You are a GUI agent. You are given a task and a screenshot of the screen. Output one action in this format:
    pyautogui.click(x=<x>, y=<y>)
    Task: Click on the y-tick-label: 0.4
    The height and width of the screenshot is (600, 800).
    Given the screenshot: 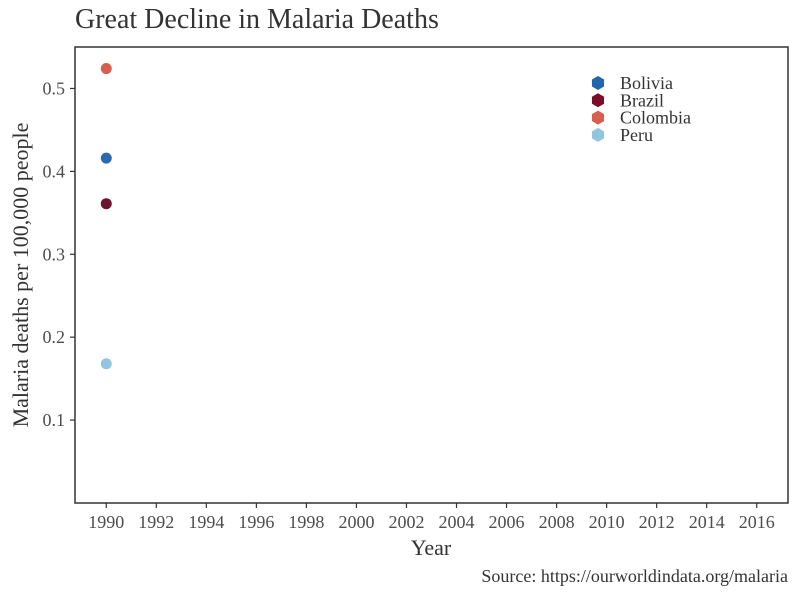 What is the action you would take?
    pyautogui.click(x=54, y=171)
    